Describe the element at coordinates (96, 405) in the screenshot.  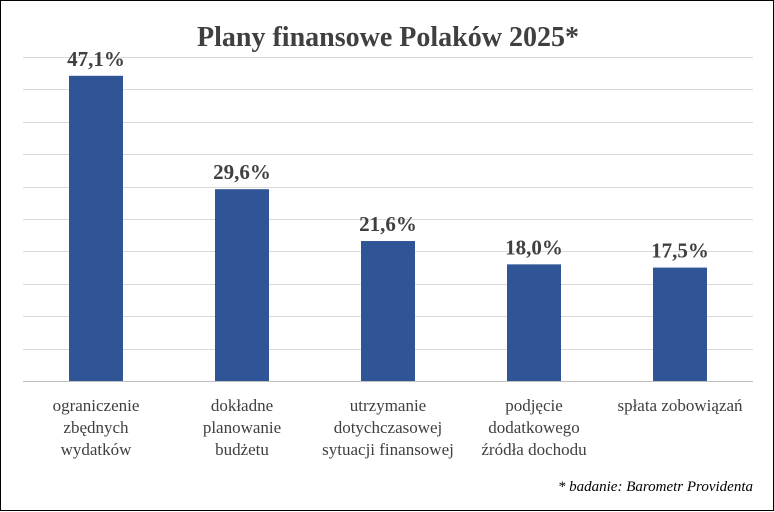
I see `category-label: ograniczenie` at that location.